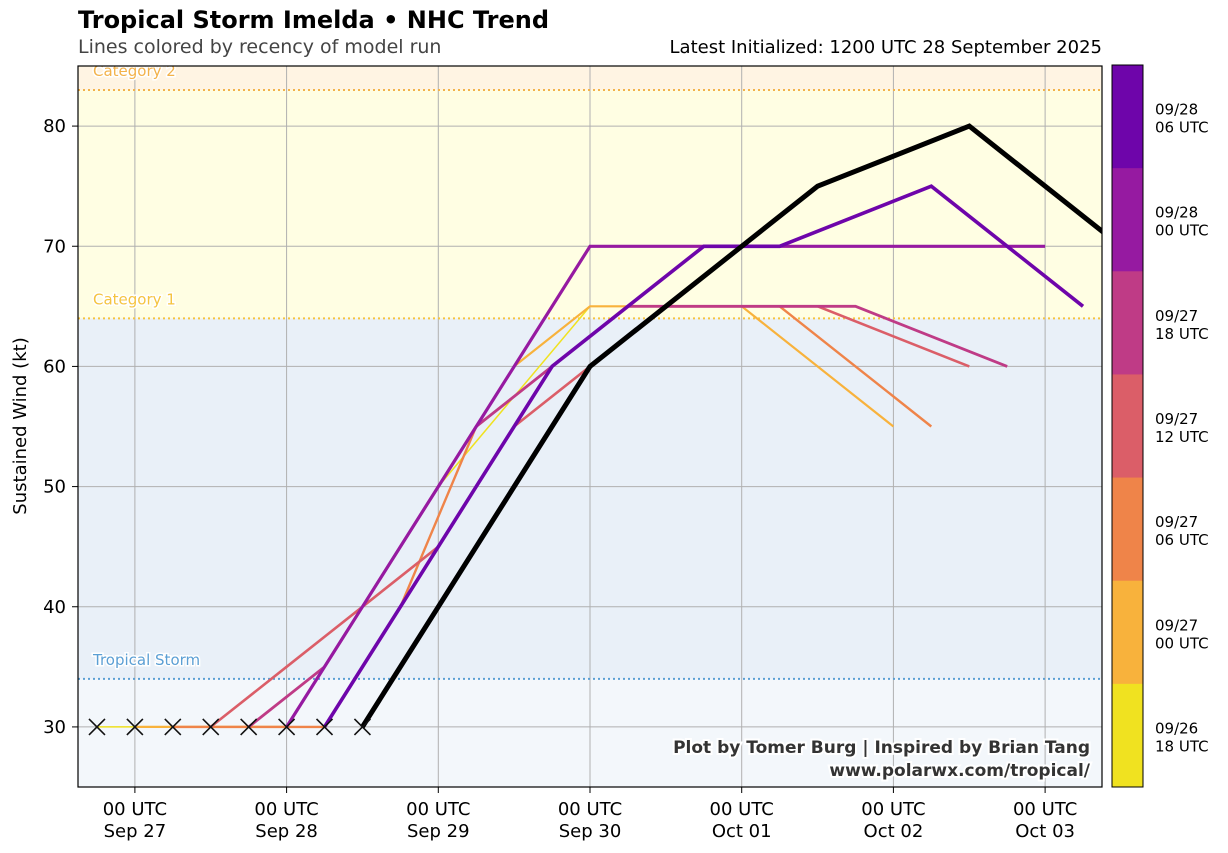 The image size is (1228, 853). I want to click on x-tick-label-date-2: Sep 29, so click(438, 831).